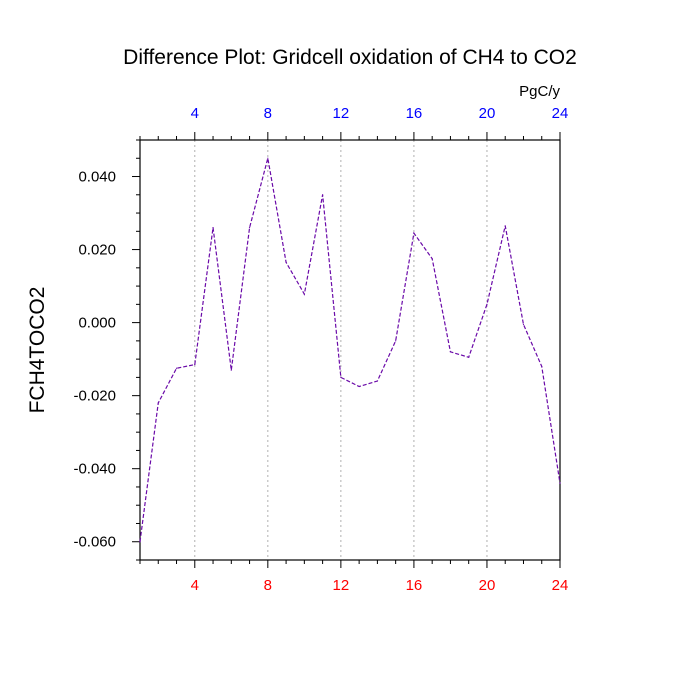 This screenshot has height=700, width=700. I want to click on x-tick-label-bottom: 8, so click(268, 585).